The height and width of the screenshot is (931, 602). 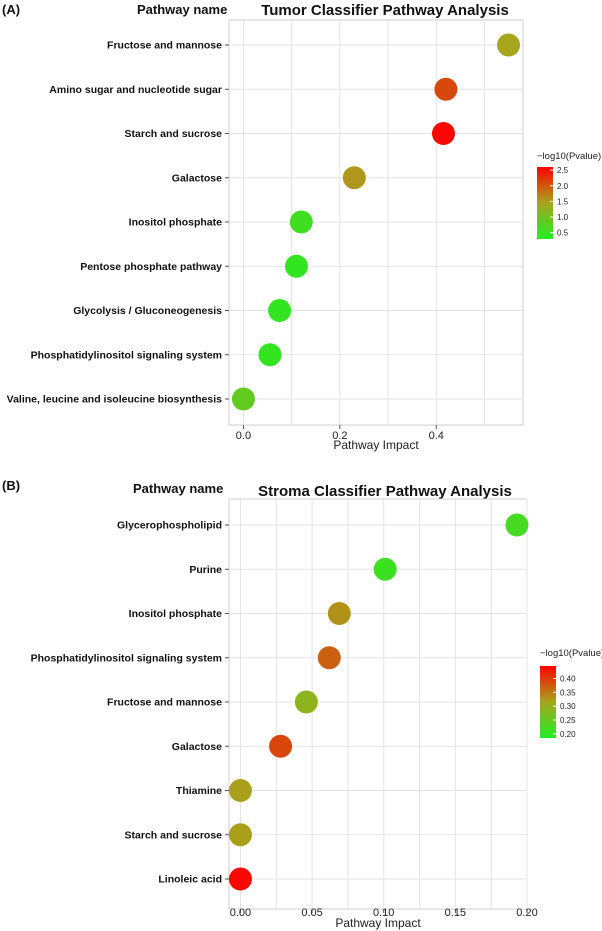 What do you see at coordinates (563, 233) in the screenshot?
I see `legend-tick-label: 0.5` at bounding box center [563, 233].